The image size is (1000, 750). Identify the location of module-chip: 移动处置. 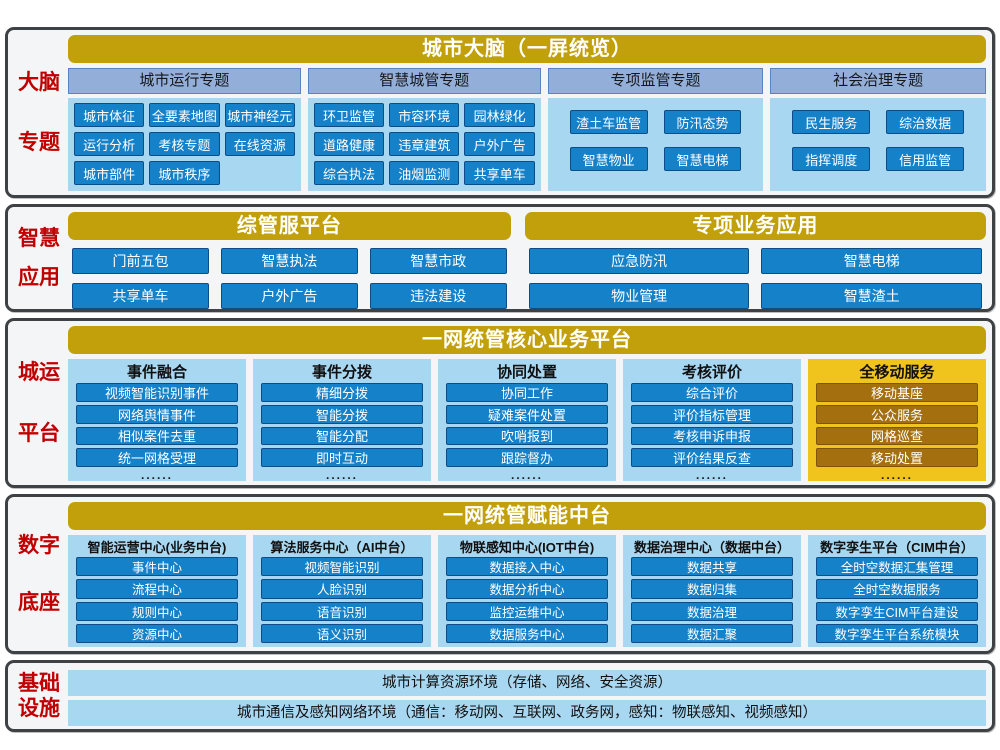
(897, 457).